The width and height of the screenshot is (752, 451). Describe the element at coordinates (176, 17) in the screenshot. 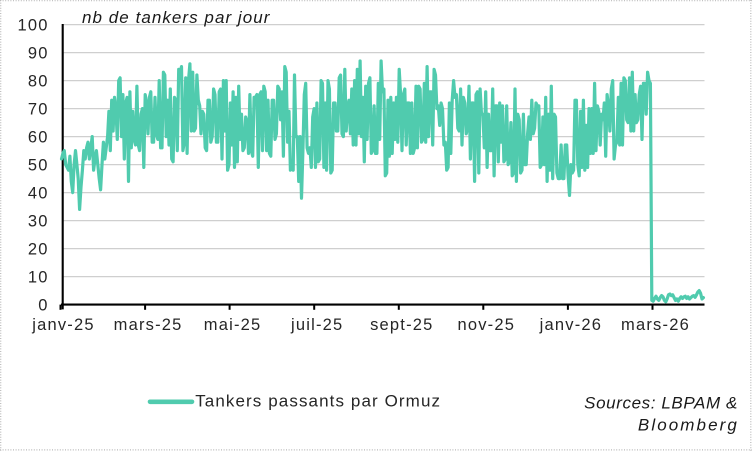

I see `svg-text: nb de tankers par jour` at that location.